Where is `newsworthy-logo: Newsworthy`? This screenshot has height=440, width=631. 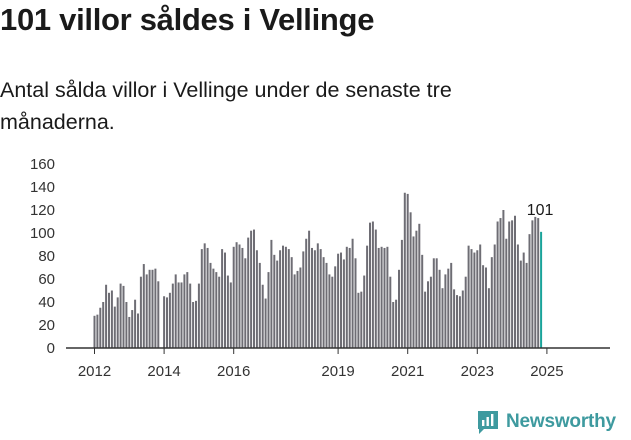 newsworthy-logo: Newsworthy is located at coordinates (546, 422).